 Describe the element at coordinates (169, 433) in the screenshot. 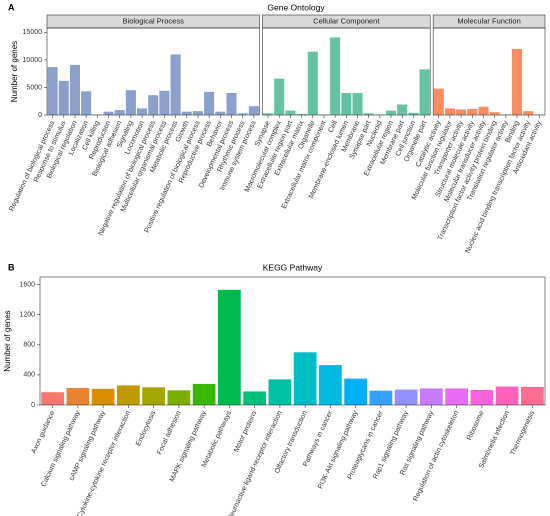

I see `x-tick-label: Focal adhesion` at that location.